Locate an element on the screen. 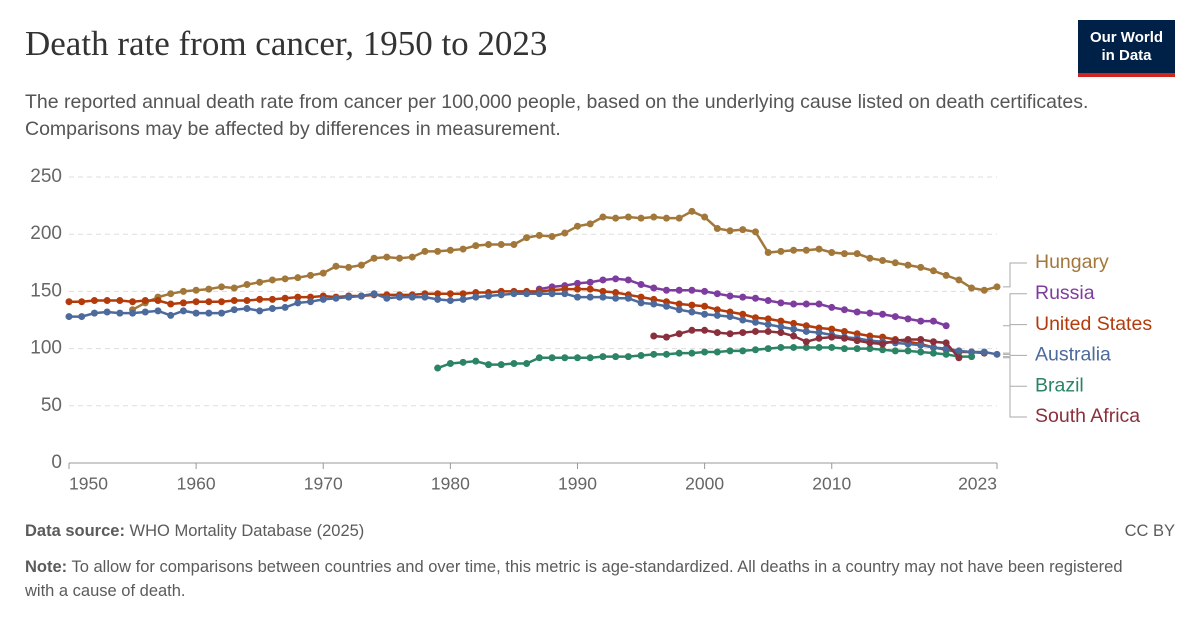  logo: Our World in Data is located at coordinates (1126, 48).